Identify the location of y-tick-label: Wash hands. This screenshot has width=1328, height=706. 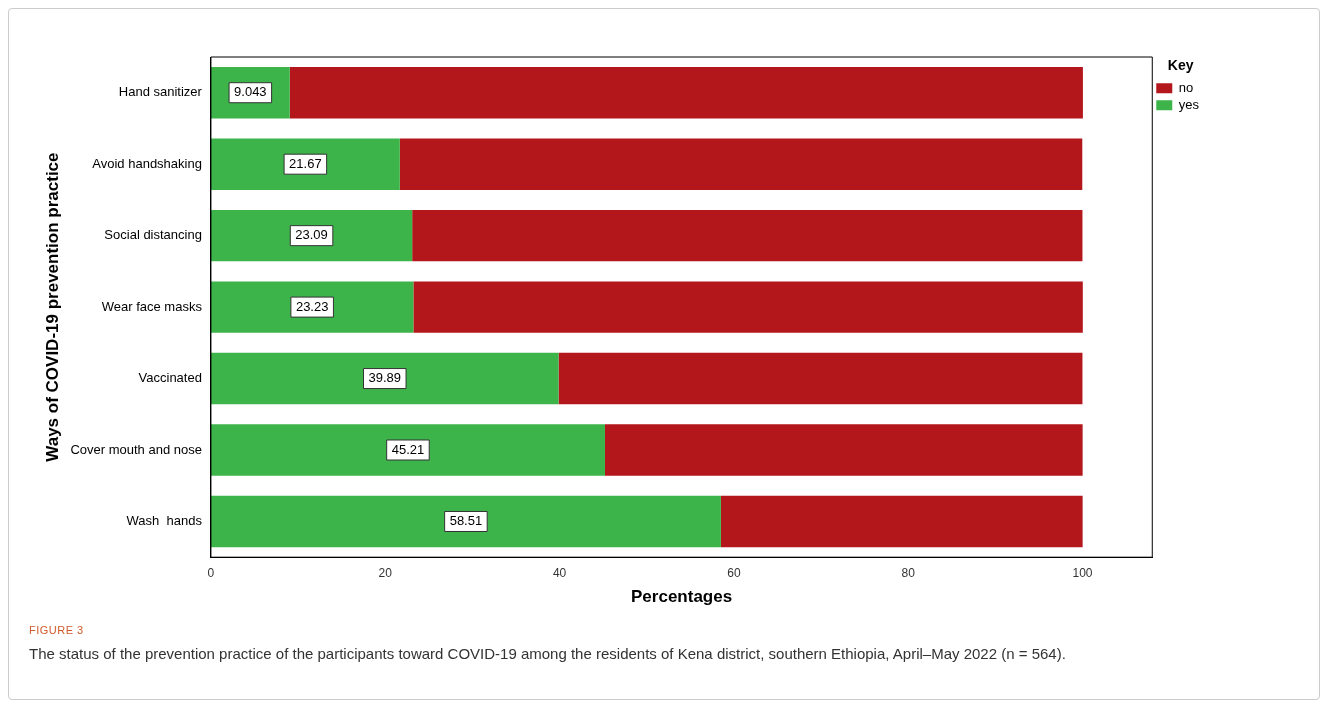
(164, 521).